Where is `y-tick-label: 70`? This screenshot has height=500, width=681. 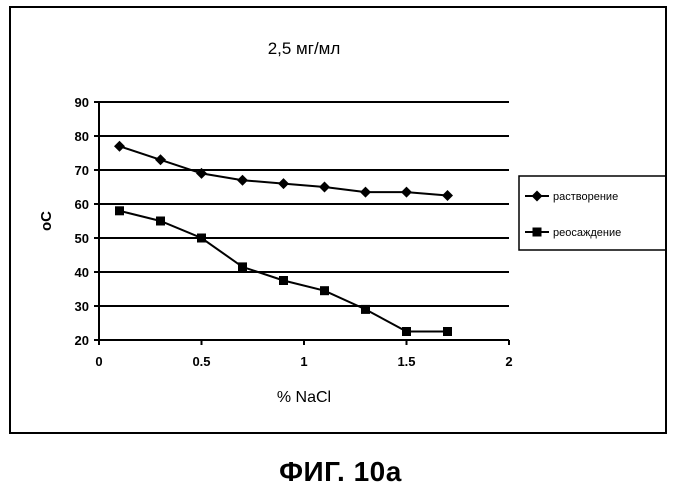
y-tick-label: 70 is located at coordinates (82, 170).